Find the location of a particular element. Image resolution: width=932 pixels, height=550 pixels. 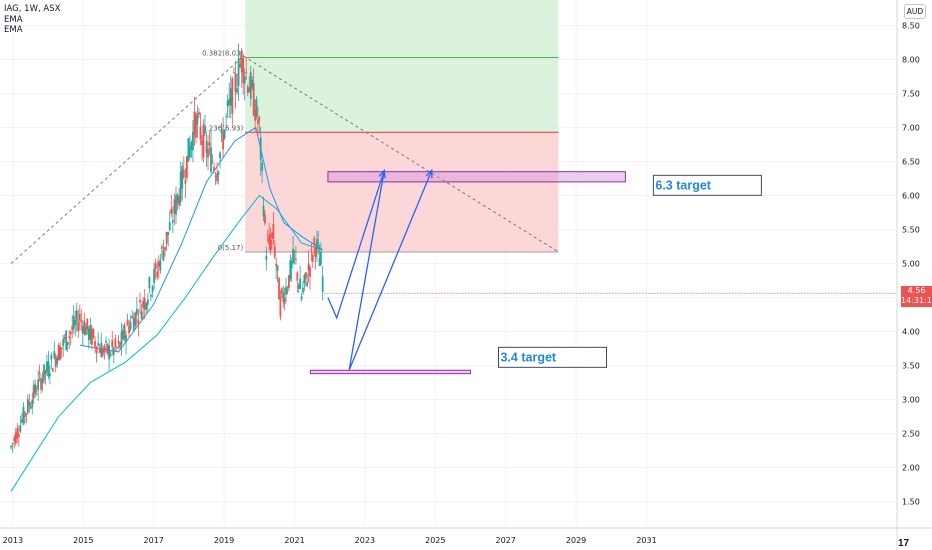

target-annotation-box is located at coordinates (552, 357).